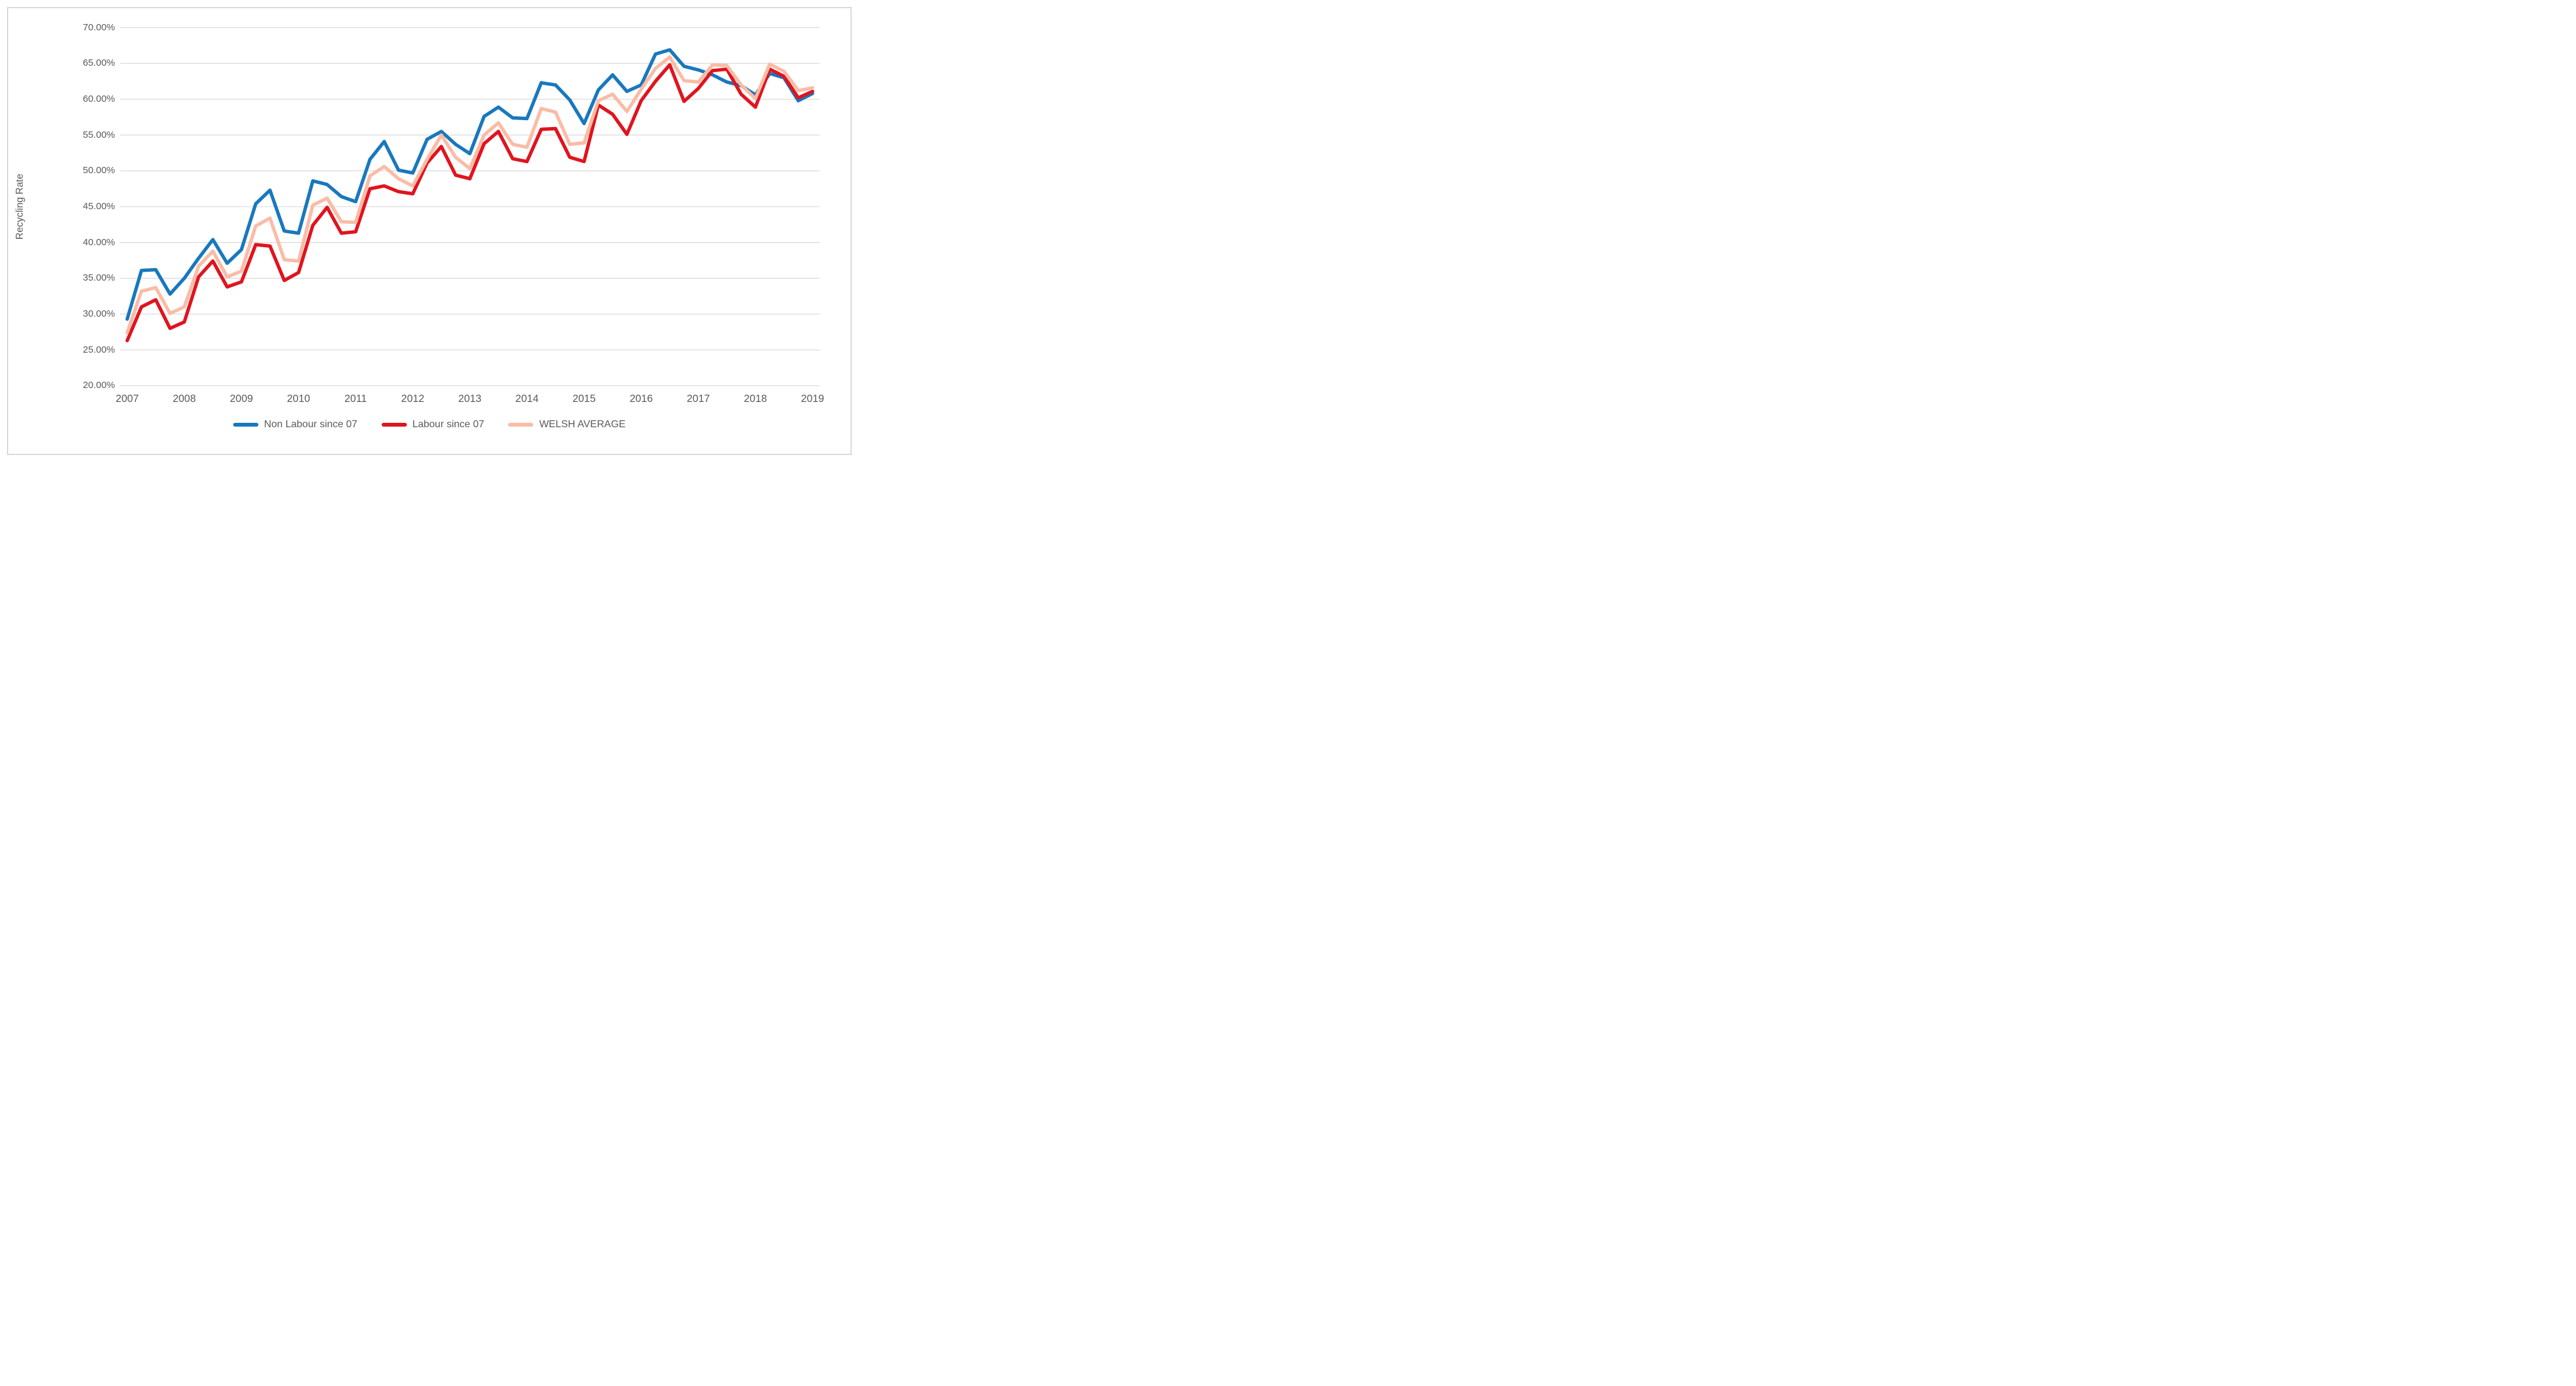  I want to click on legend-swatch-welsh-average, so click(521, 425).